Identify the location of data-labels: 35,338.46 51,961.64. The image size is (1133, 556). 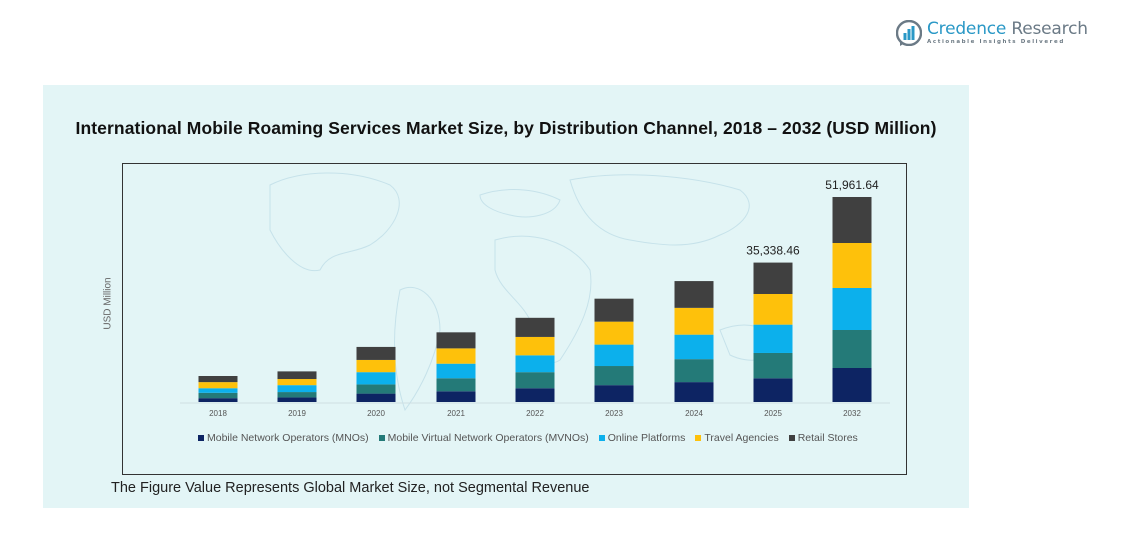
(812, 218).